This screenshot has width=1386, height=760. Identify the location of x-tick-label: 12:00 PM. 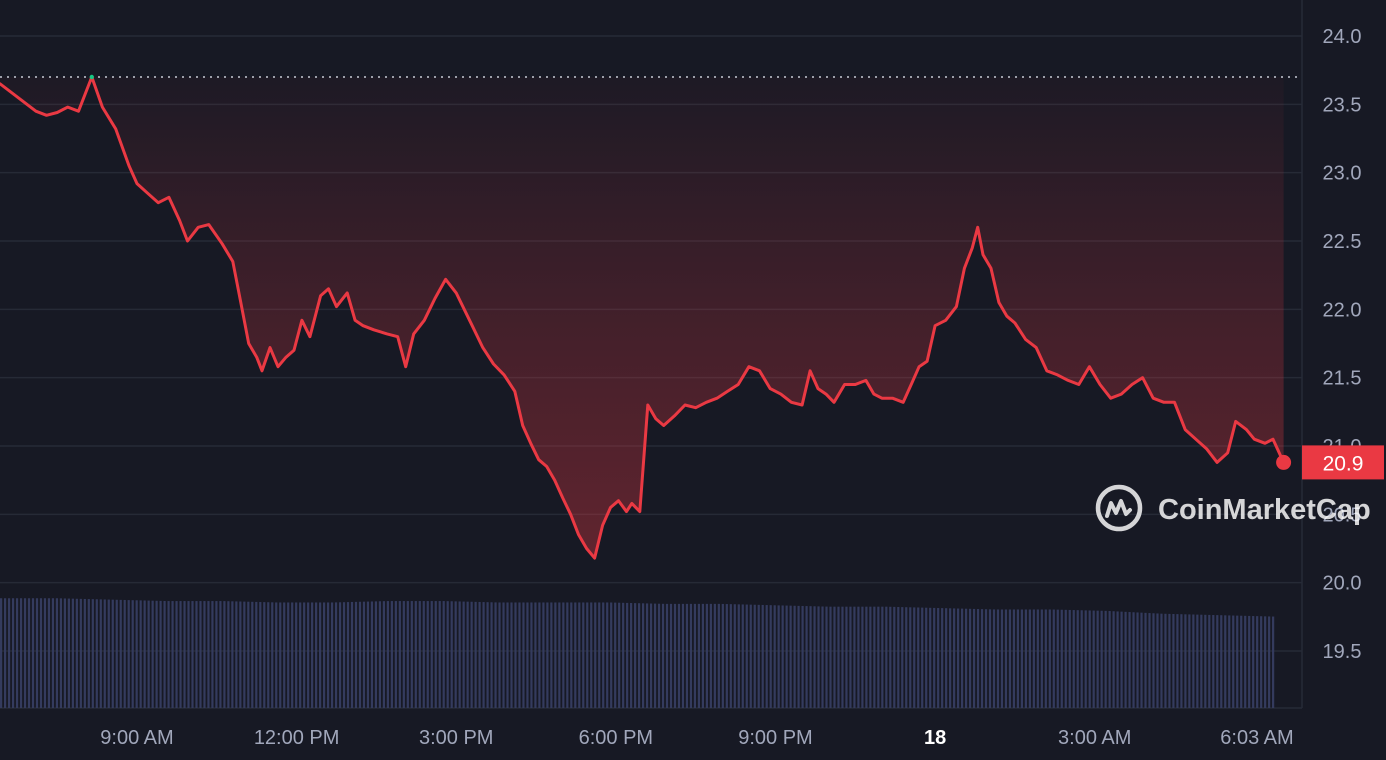
(297, 738).